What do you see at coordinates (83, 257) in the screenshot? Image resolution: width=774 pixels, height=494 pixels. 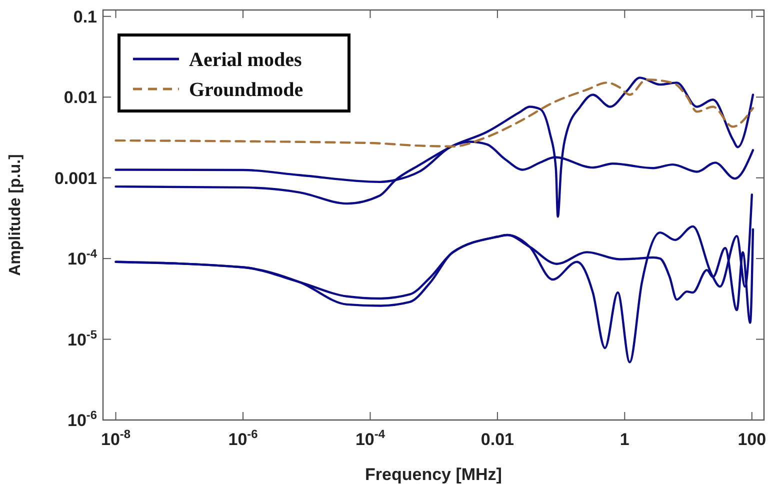 I see `y-tick-label: 10$^{-4}$` at bounding box center [83, 257].